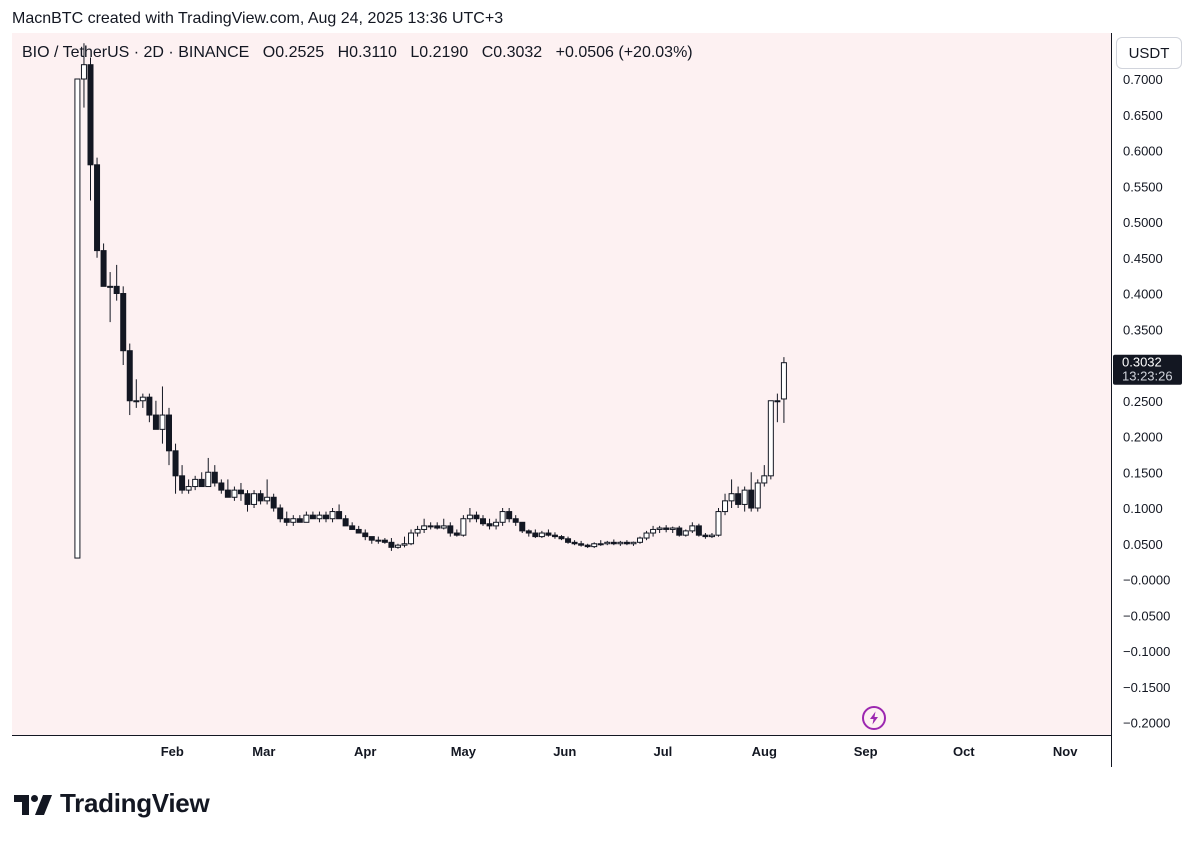 The width and height of the screenshot is (1200, 841). What do you see at coordinates (866, 751) in the screenshot?
I see `time-tick-label: Sep` at bounding box center [866, 751].